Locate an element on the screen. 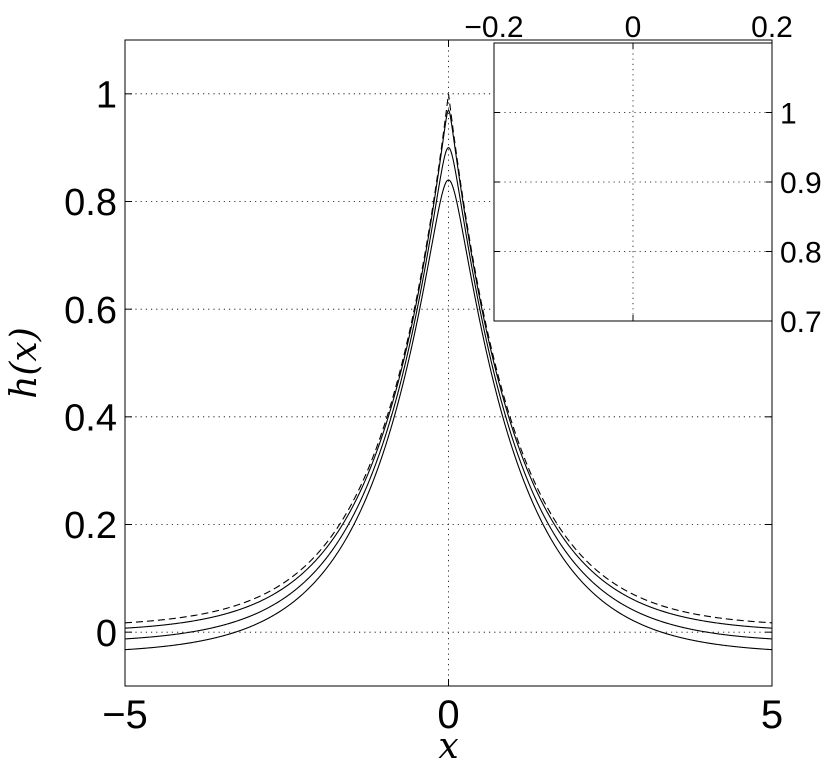 The width and height of the screenshot is (830, 766). main-y-tick-label: 0 is located at coordinates (106, 634).